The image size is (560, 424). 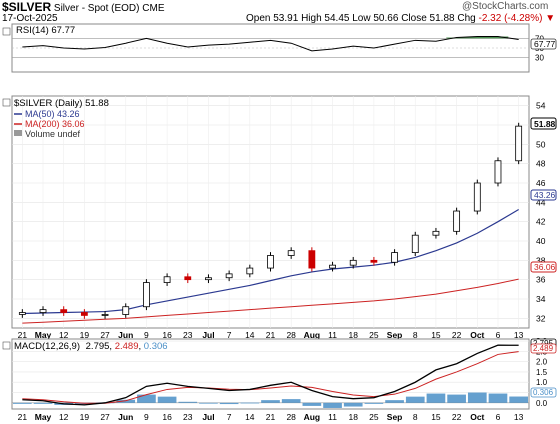 I want to click on macd-tag-text: 2.795, so click(x=543, y=343).